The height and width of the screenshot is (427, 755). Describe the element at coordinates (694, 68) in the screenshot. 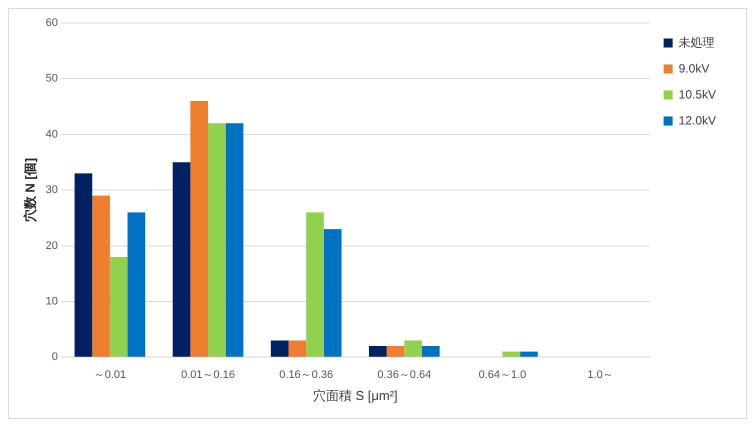

I see `legend-label: 9.0kV` at that location.